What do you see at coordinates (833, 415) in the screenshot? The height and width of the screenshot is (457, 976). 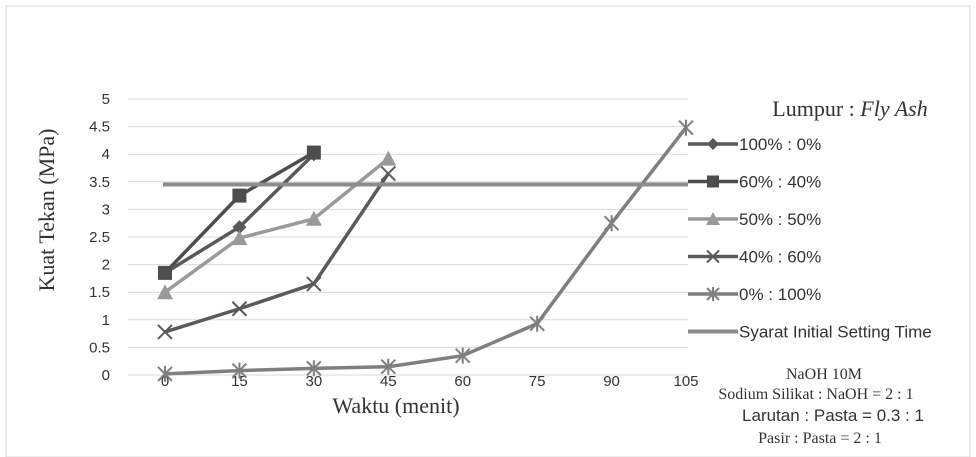 I see `annotation-larutan: Larutan : Pasta = 0.3 : 1` at bounding box center [833, 415].